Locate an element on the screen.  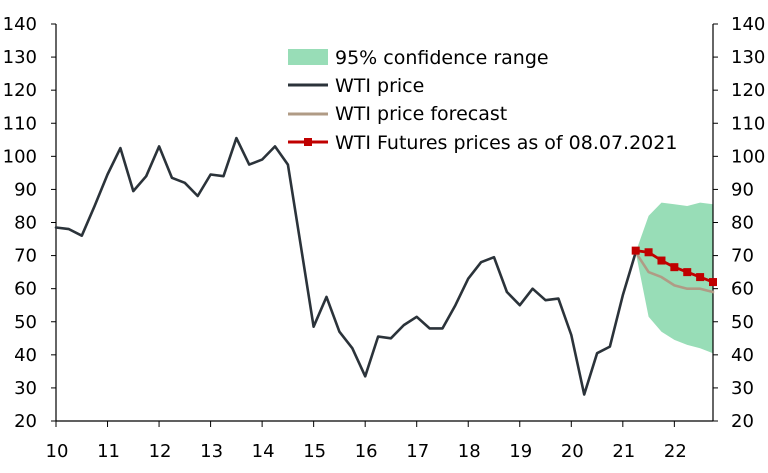
y-tick-label-right: 80 is located at coordinates (742, 223).